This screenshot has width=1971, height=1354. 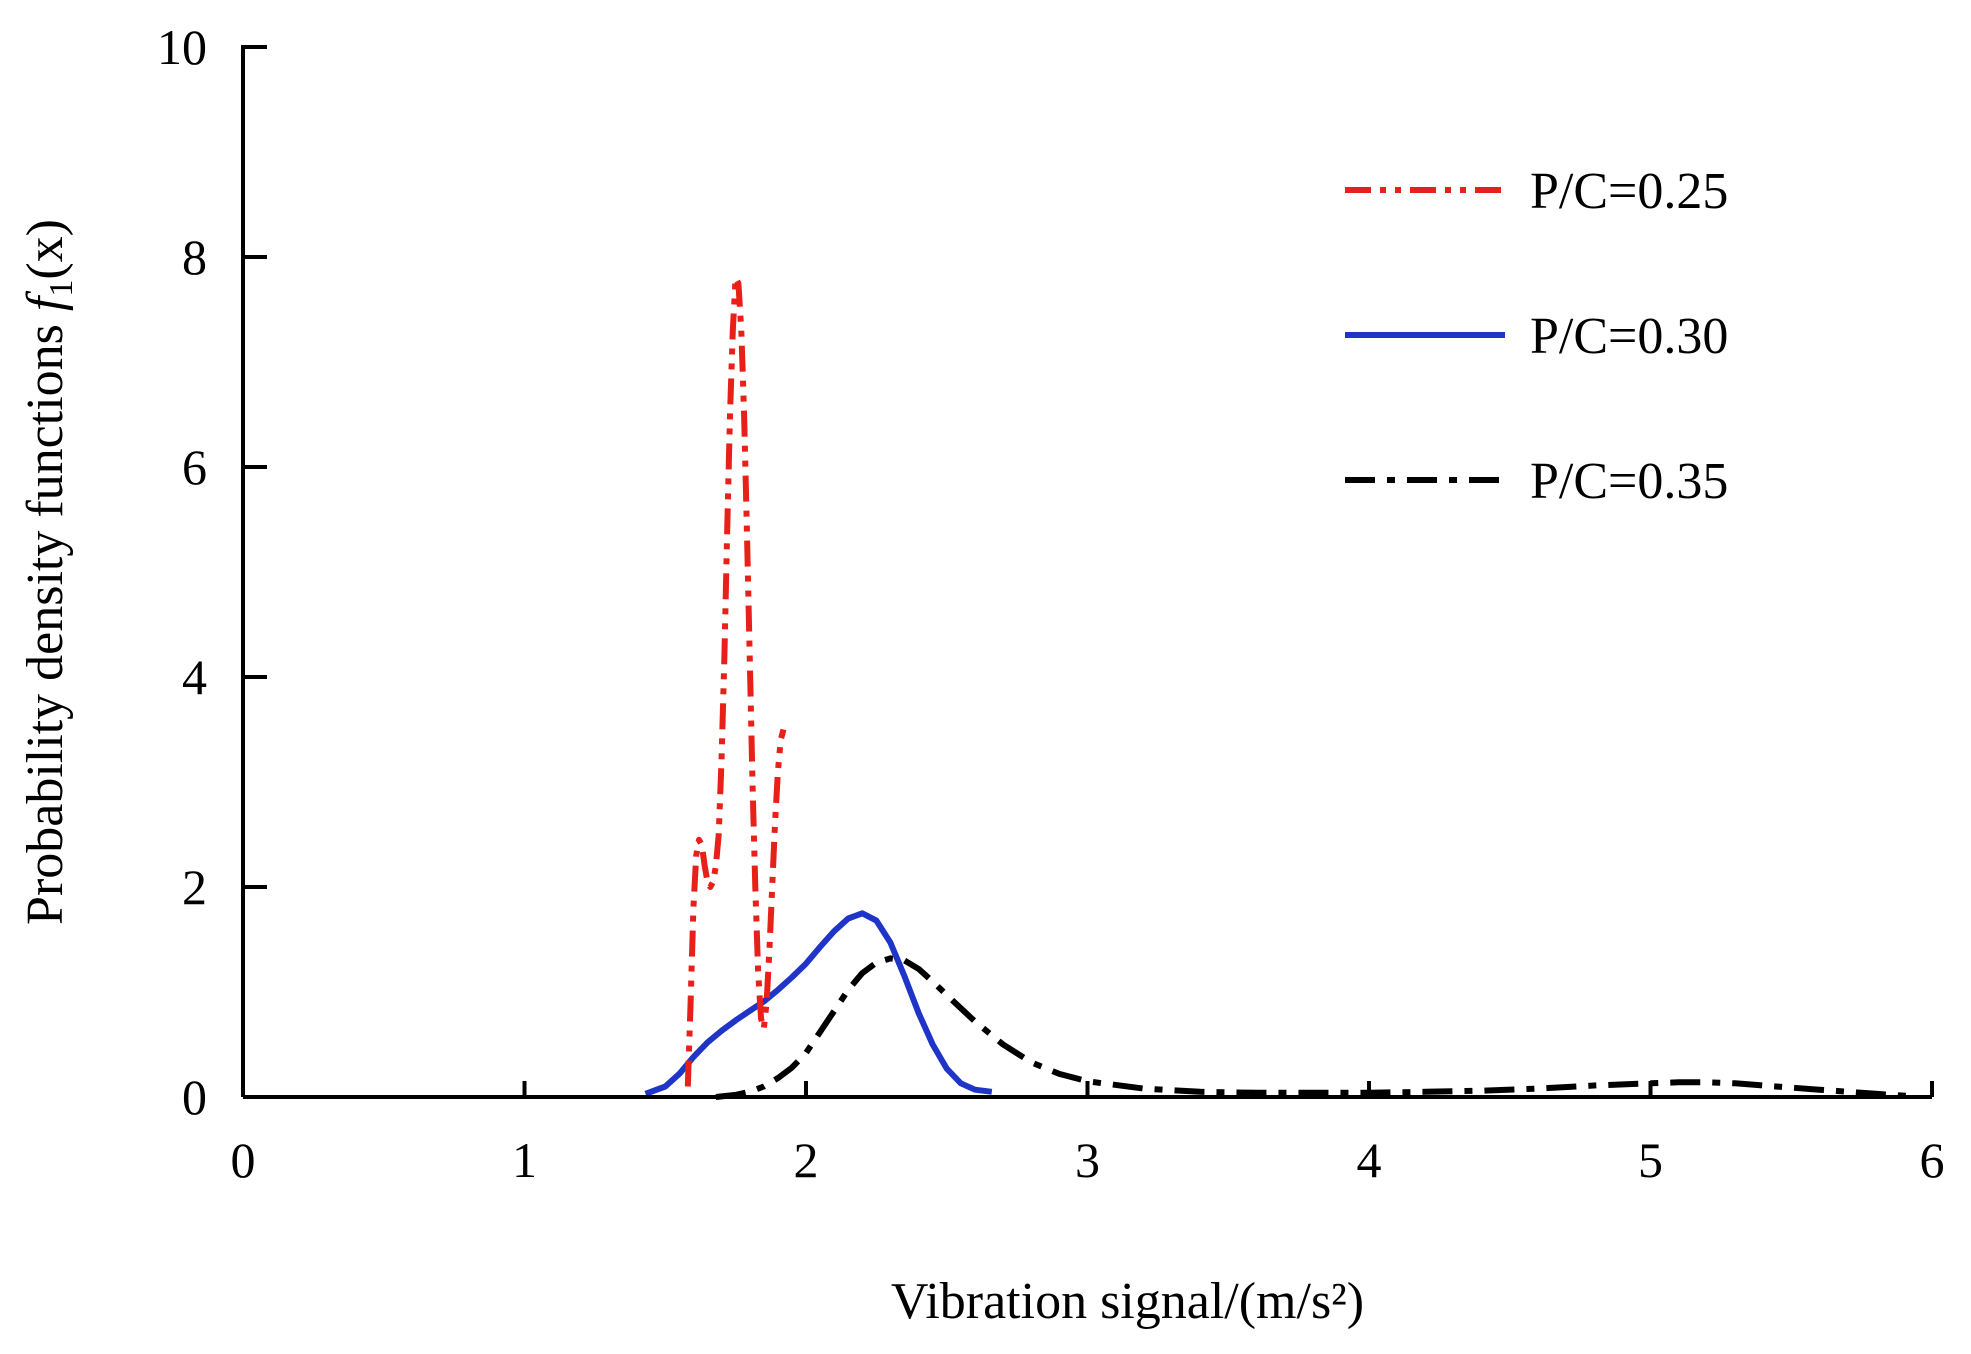 I want to click on legend-label-2: P/C=0.30, so click(x=1629, y=336).